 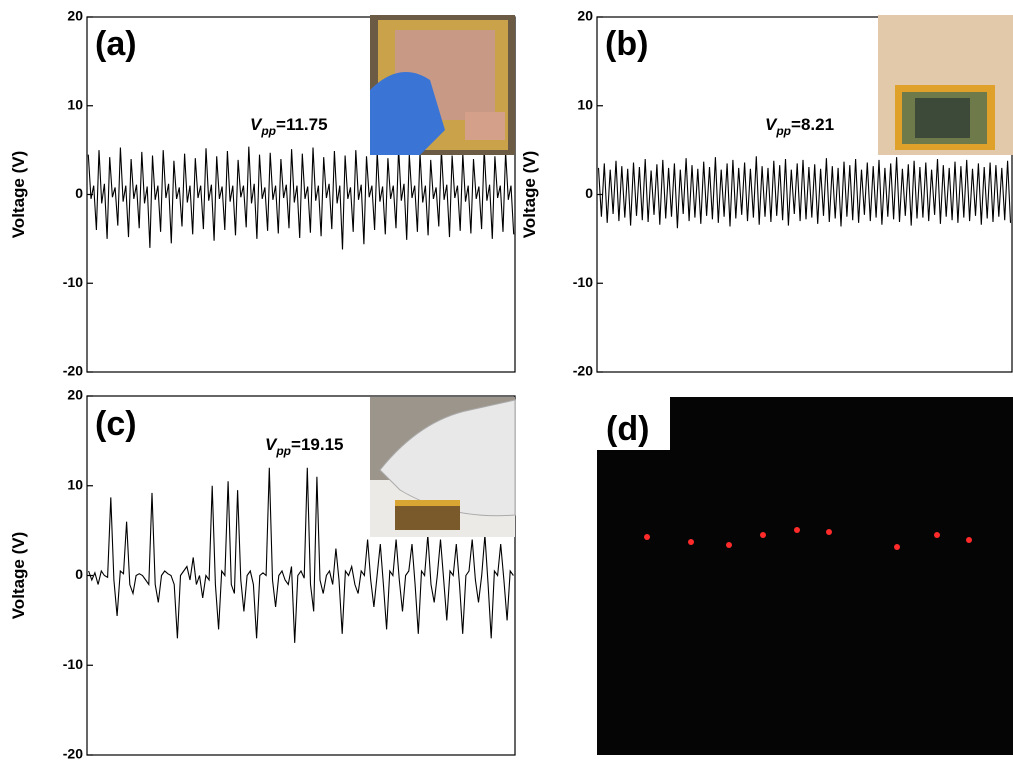 What do you see at coordinates (116, 44) in the screenshot?
I see `panel-label: (a)` at bounding box center [116, 44].